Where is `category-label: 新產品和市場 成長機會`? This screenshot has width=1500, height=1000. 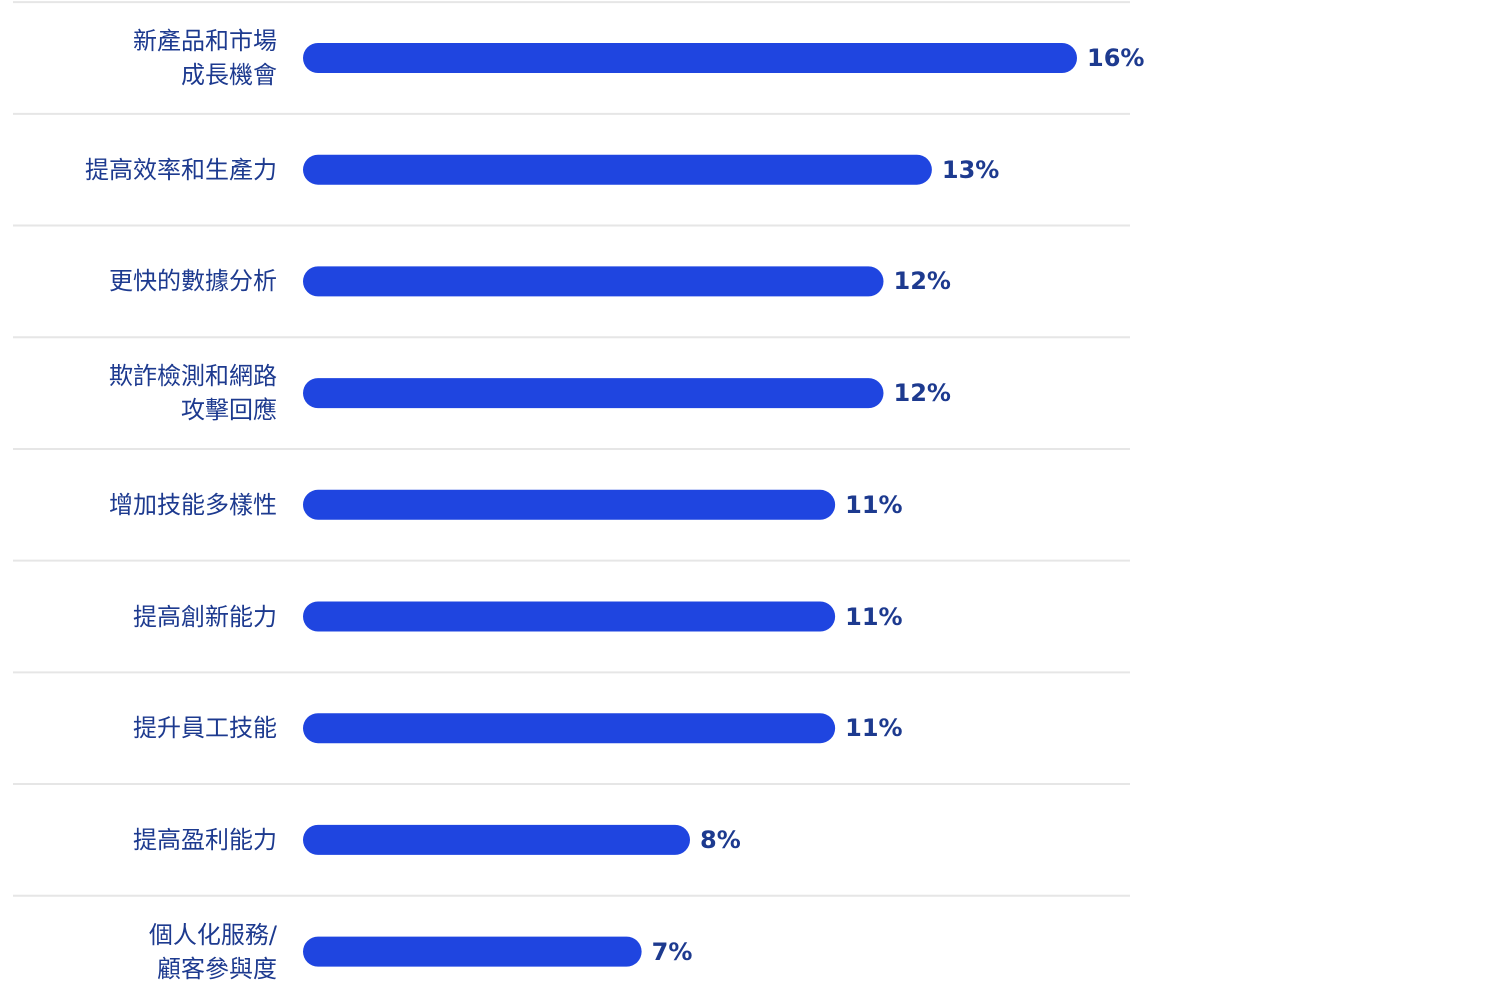
category-label: 新產品和市場 成長機會 is located at coordinates (205, 58).